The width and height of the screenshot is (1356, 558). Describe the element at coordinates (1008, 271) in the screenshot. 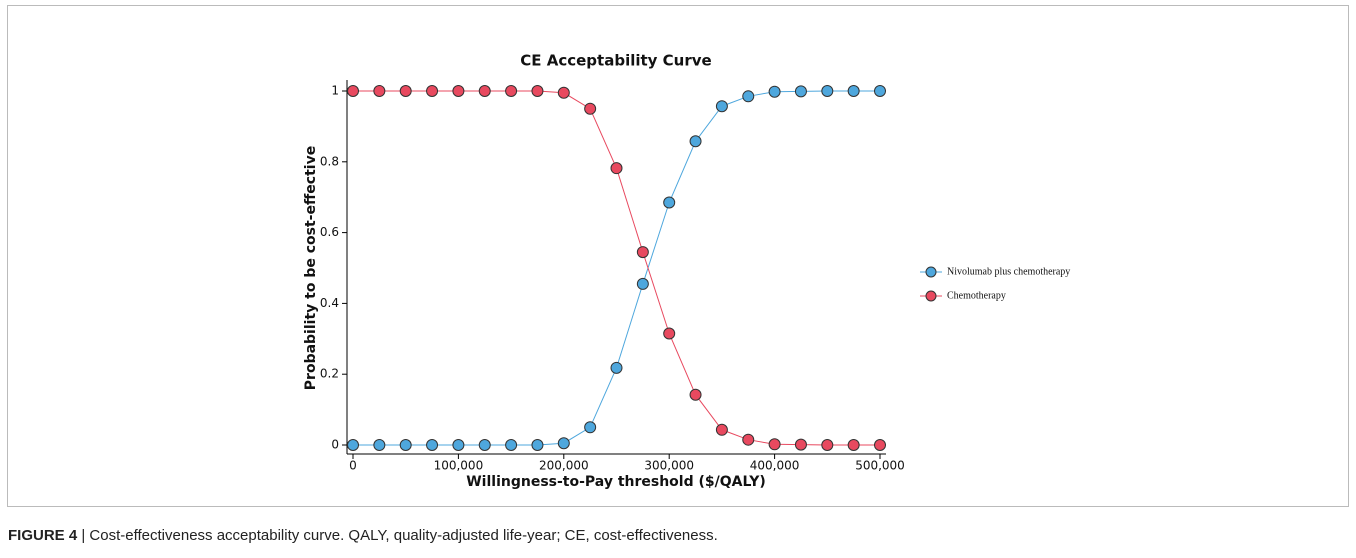

I see `legend-label: Nivolumab plus chemotherapy` at that location.